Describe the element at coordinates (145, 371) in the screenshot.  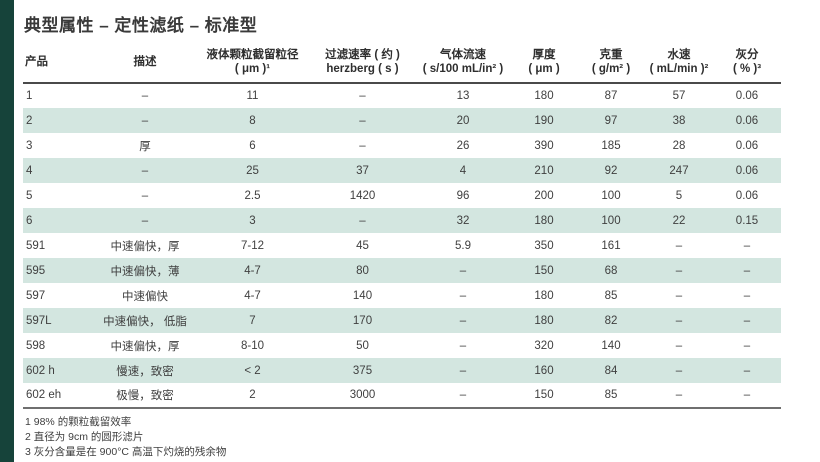
I see `cell-description: 慢速，致密` at that location.